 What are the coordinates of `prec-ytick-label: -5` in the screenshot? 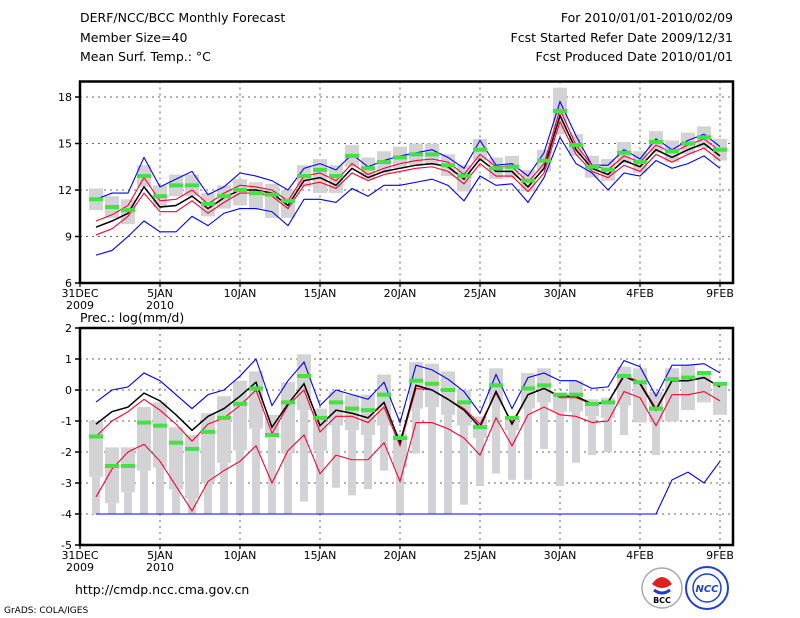 It's located at (66, 545).